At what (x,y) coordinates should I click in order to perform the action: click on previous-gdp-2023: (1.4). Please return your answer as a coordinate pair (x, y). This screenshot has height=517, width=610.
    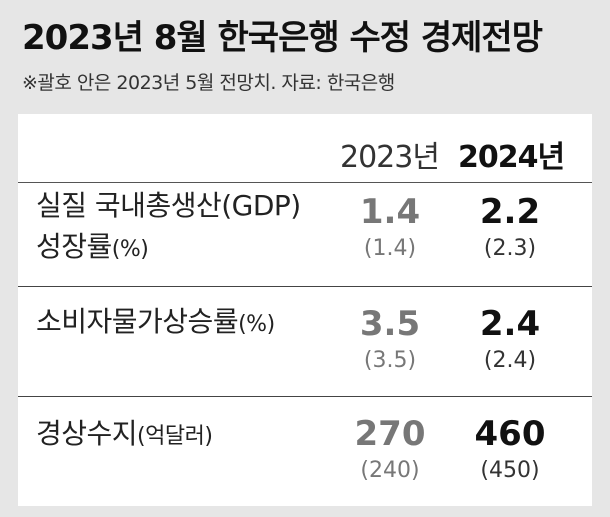
    Looking at the image, I should click on (390, 248).